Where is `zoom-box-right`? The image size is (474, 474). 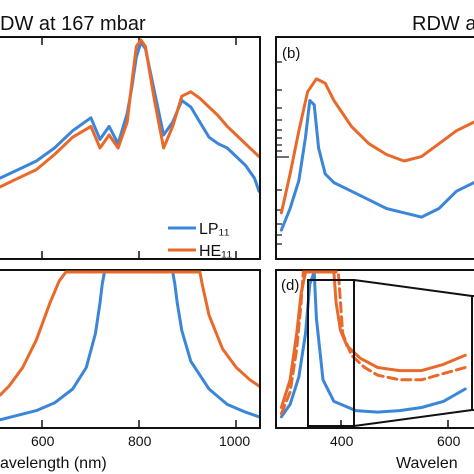 zoom-box-right is located at coordinates (472, 353).